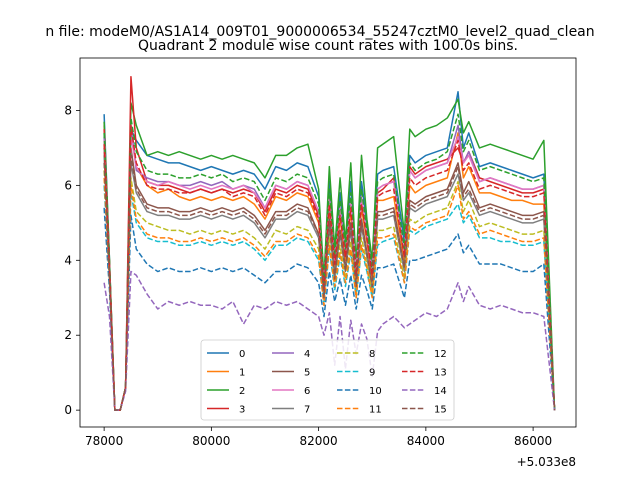  What do you see at coordinates (426, 441) in the screenshot?
I see `x-tick-label: 84000` at bounding box center [426, 441].